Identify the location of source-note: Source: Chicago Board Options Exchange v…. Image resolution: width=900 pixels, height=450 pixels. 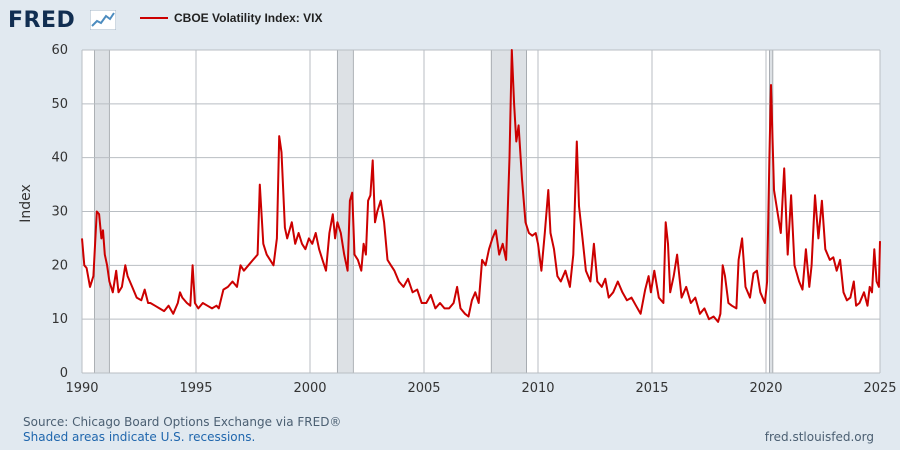
(182, 422).